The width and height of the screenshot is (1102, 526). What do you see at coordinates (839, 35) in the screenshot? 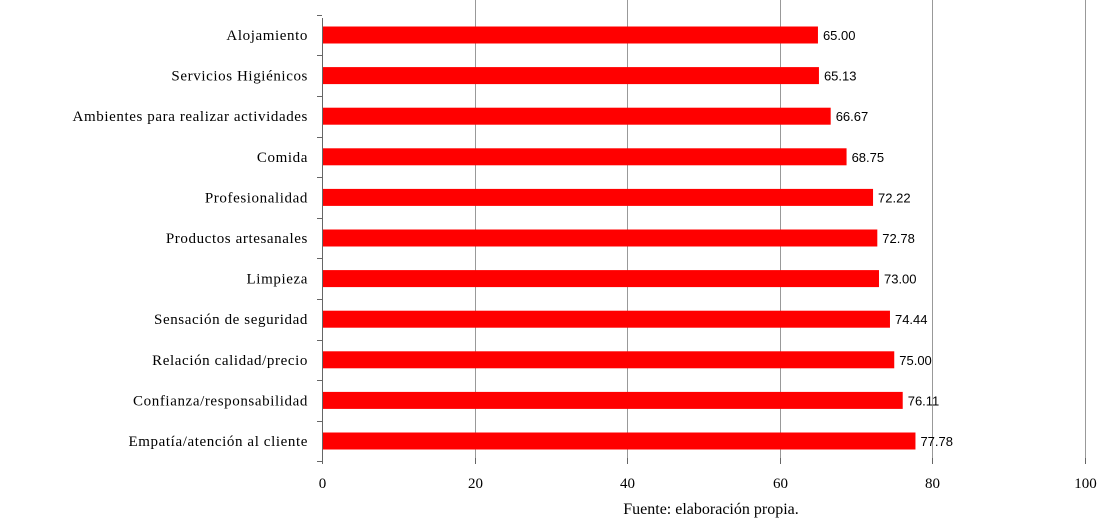
I see `data-label: 65.00` at bounding box center [839, 35].